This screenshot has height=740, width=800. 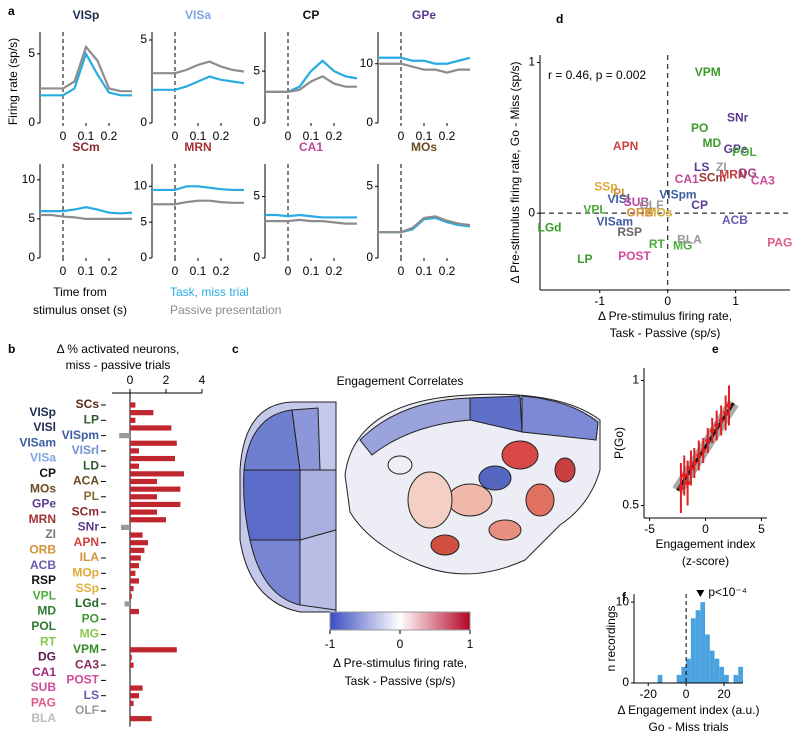 What do you see at coordinates (763, 181) in the screenshot?
I see `point-label: CA3` at bounding box center [763, 181].